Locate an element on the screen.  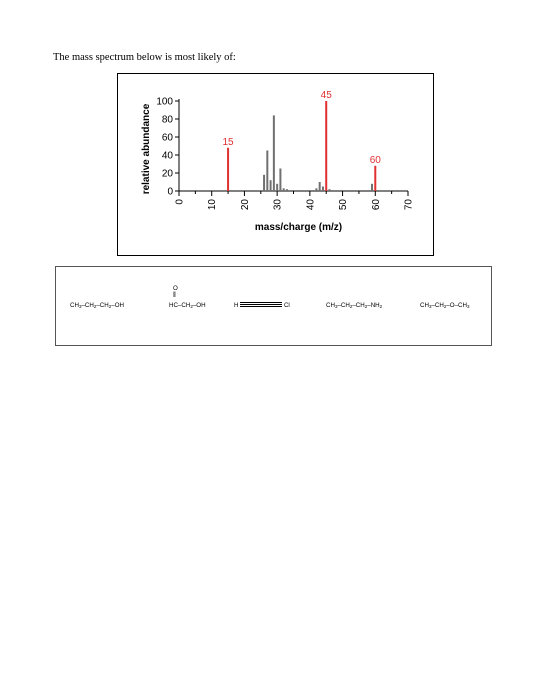
x-tick-label: 60 is located at coordinates (376, 205).